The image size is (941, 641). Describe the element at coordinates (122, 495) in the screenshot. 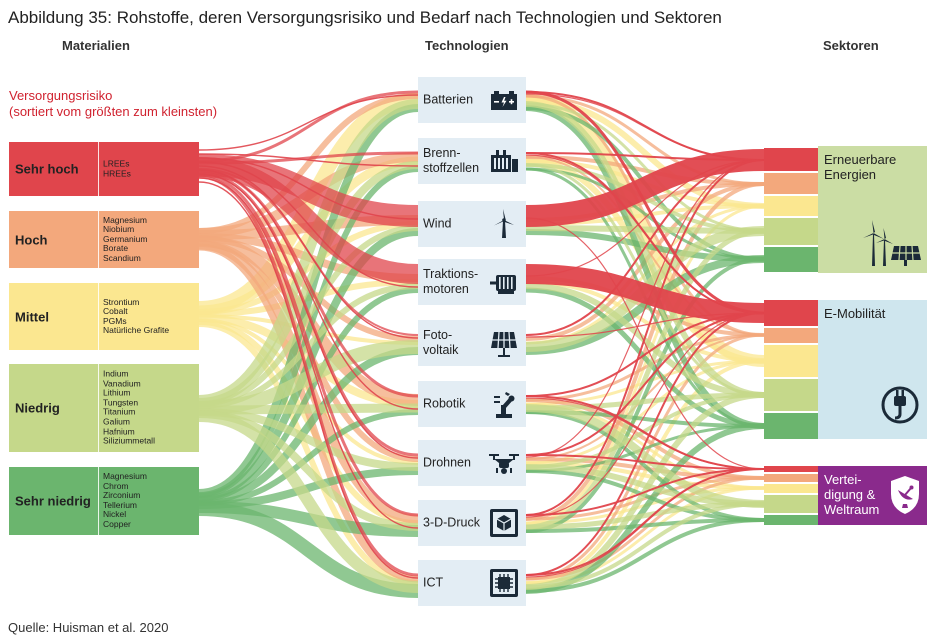

I see `material-item: Zirconium` at that location.